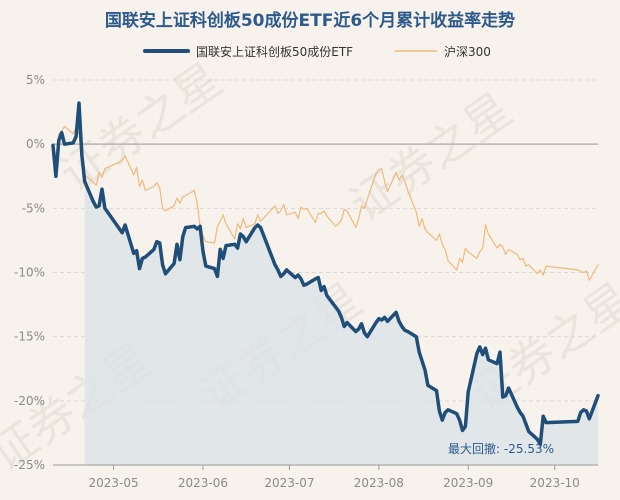 This screenshot has height=500, width=620. I want to click on y-tick-label: -10%, so click(29, 273).